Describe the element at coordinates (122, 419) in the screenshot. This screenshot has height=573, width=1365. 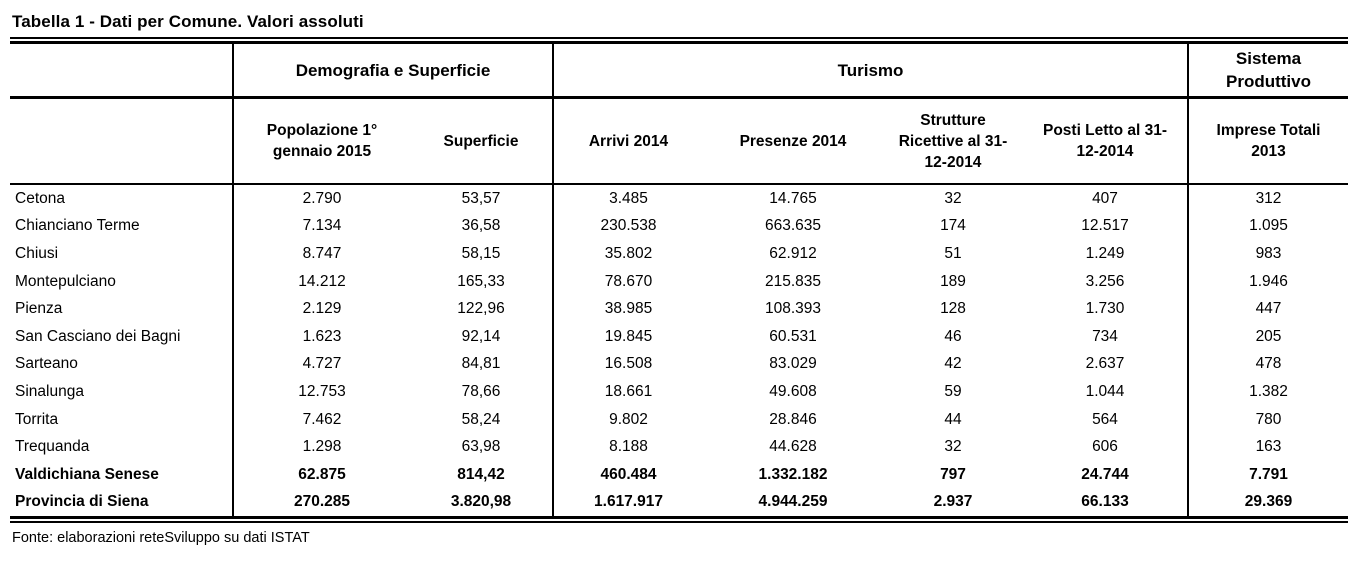
I see `comune-cell: Torrita` at that location.